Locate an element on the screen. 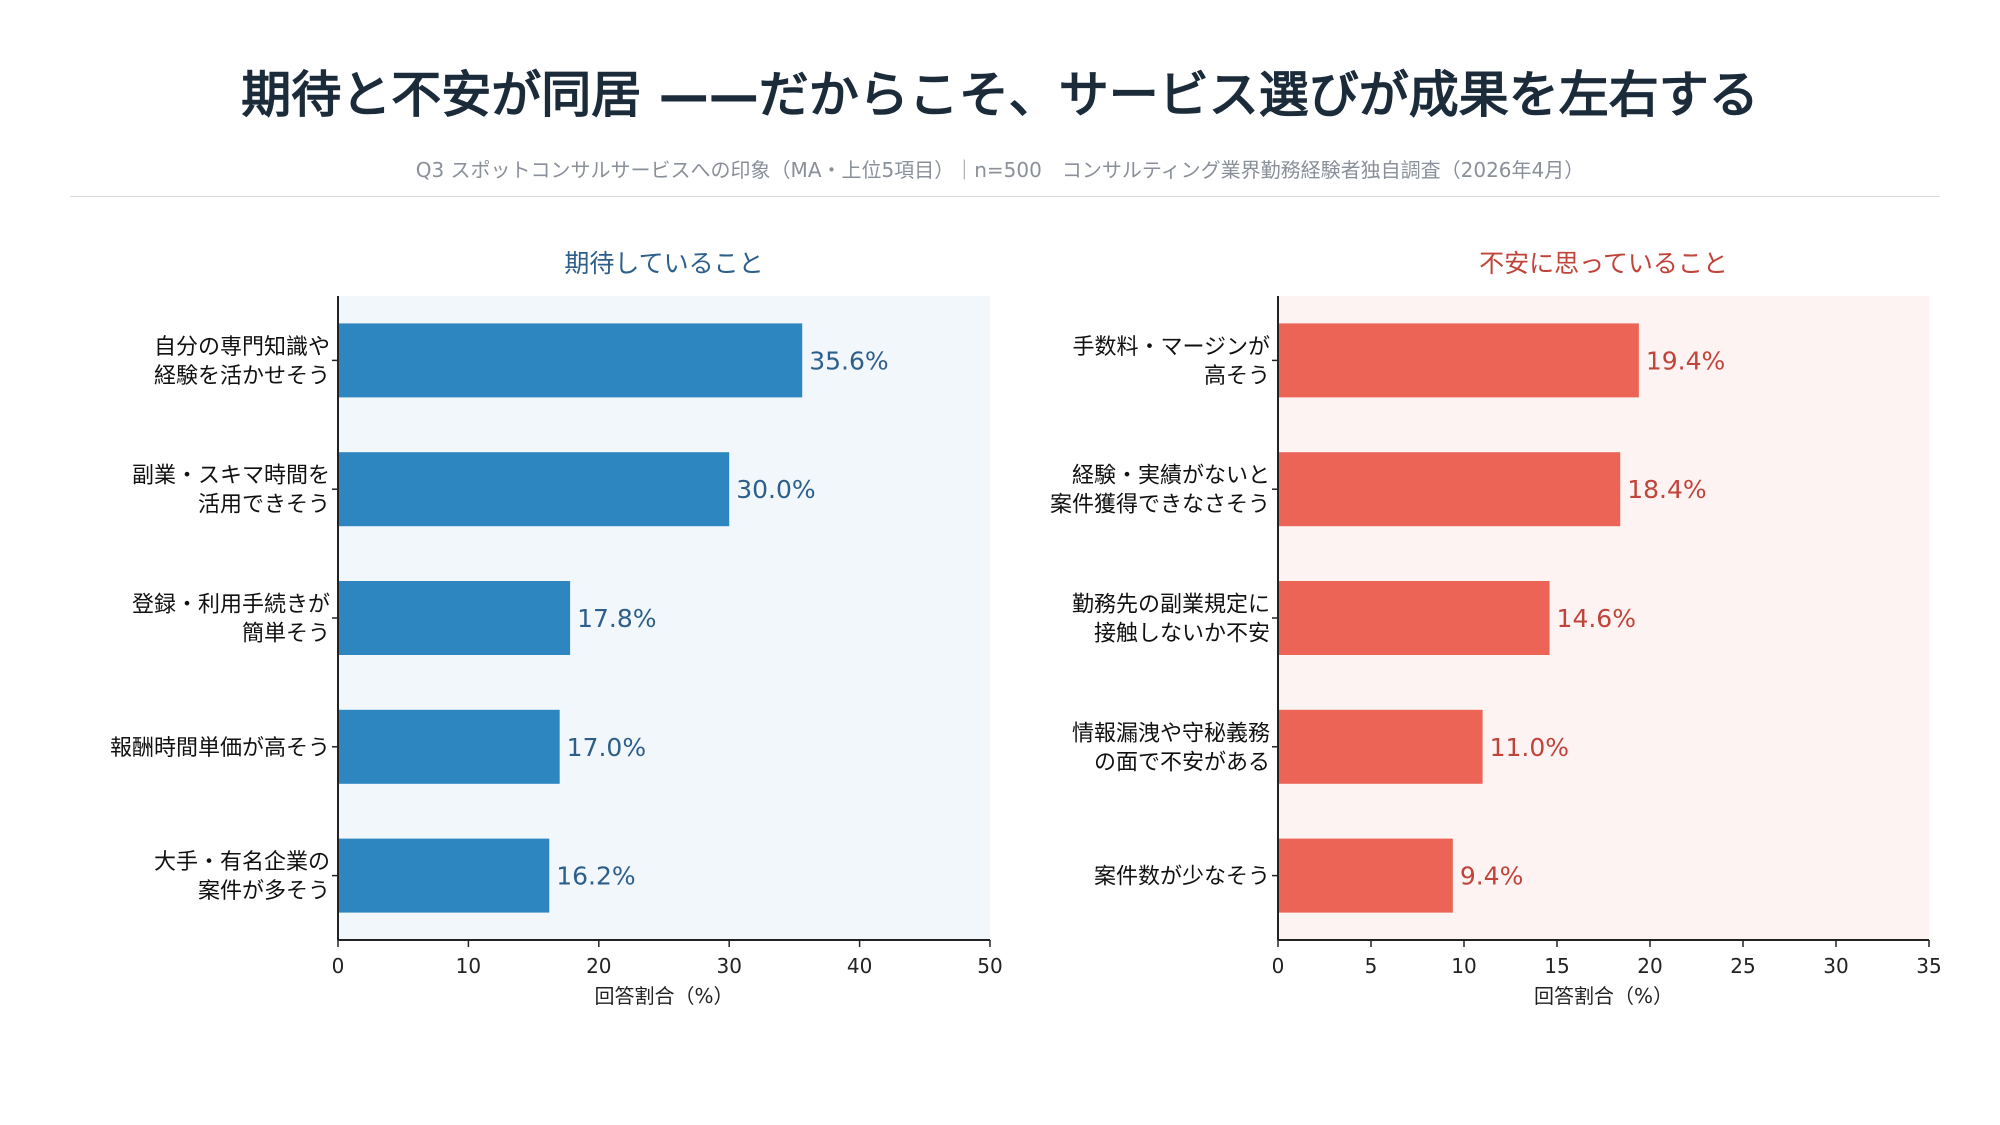  category-label-line: 活用できそう is located at coordinates (264, 505).